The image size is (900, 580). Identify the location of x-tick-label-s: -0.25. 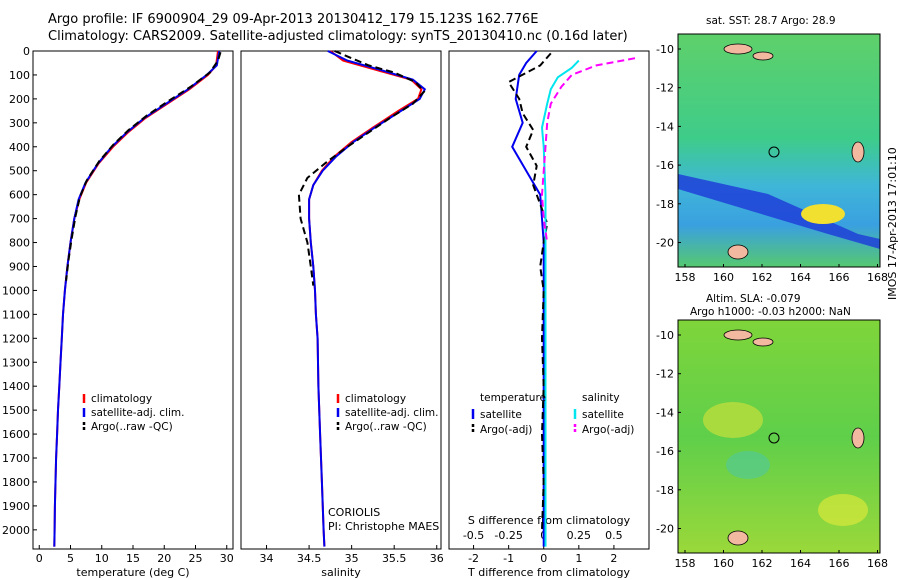
(508, 535).